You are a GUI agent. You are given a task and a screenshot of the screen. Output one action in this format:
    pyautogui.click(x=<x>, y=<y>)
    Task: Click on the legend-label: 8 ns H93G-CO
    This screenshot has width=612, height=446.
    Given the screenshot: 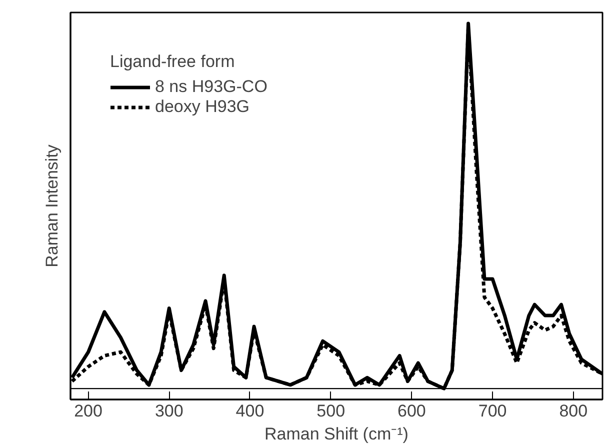 What is the action you would take?
    pyautogui.click(x=211, y=87)
    